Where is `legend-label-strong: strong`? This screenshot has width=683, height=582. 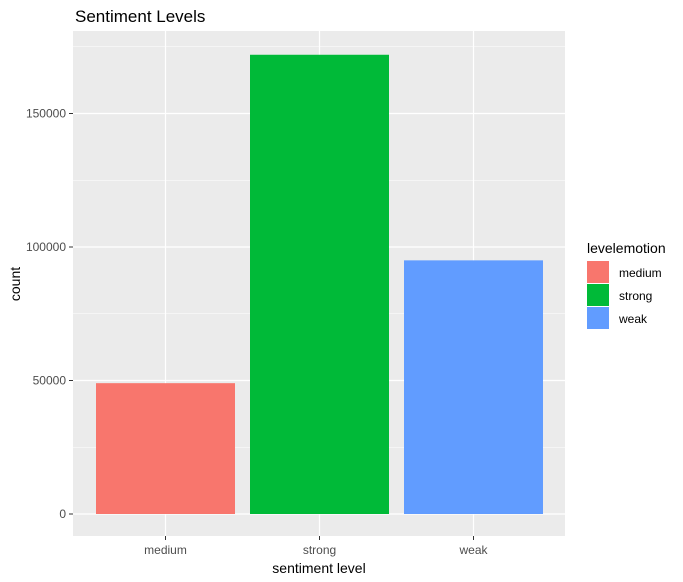
legend-label-strong: strong is located at coordinates (635, 296).